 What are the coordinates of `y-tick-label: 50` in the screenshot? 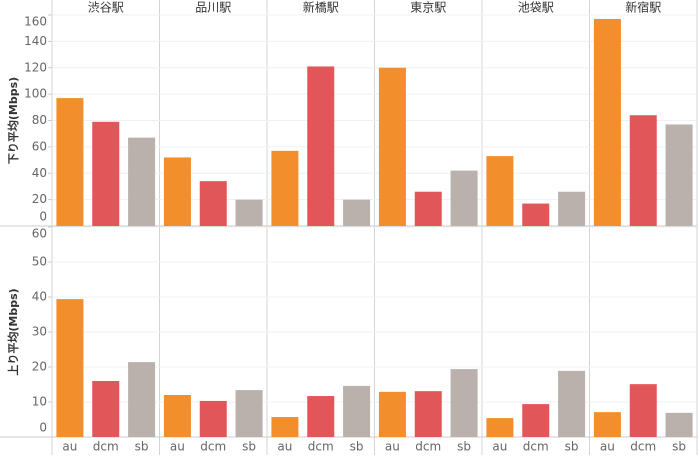 It's located at (39, 262).